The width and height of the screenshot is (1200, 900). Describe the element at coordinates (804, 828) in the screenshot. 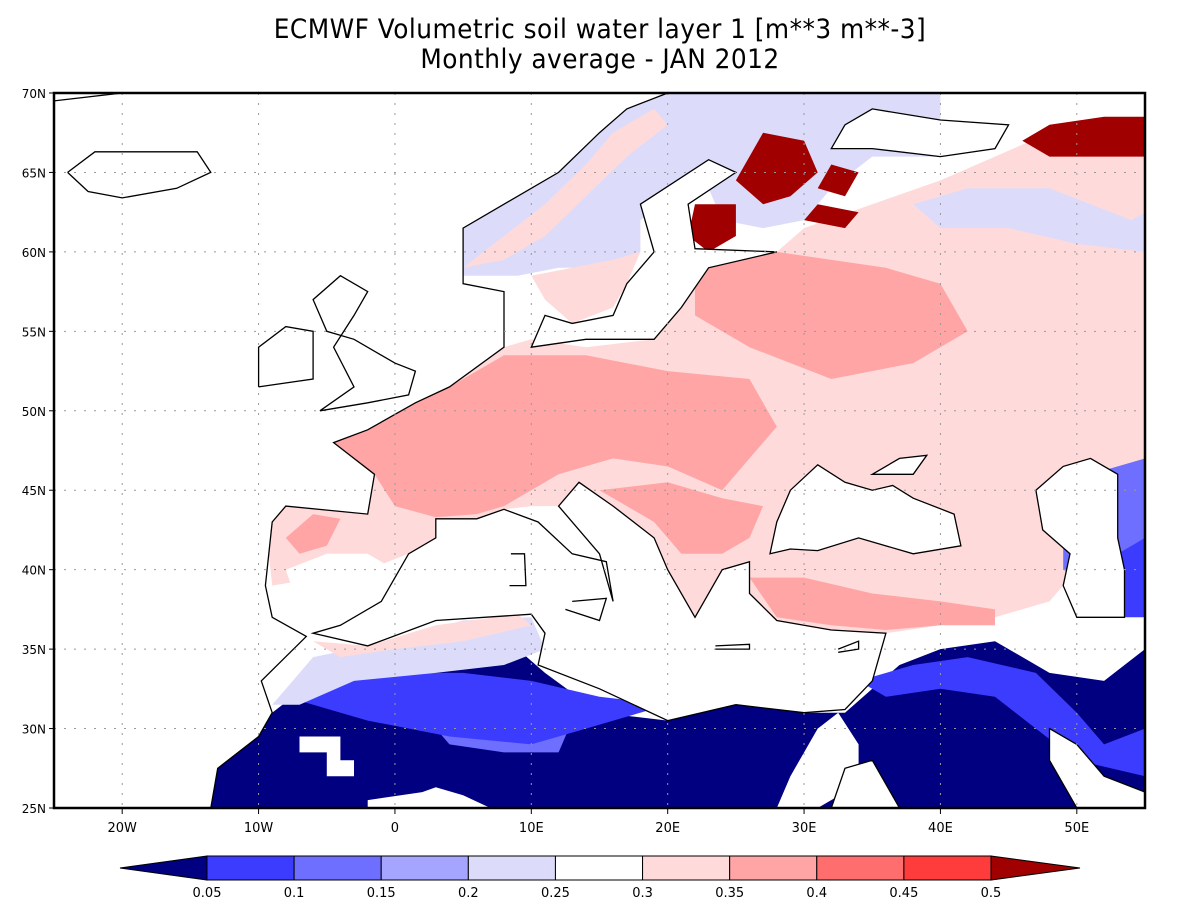

I see `x-tick-label: 30E` at that location.